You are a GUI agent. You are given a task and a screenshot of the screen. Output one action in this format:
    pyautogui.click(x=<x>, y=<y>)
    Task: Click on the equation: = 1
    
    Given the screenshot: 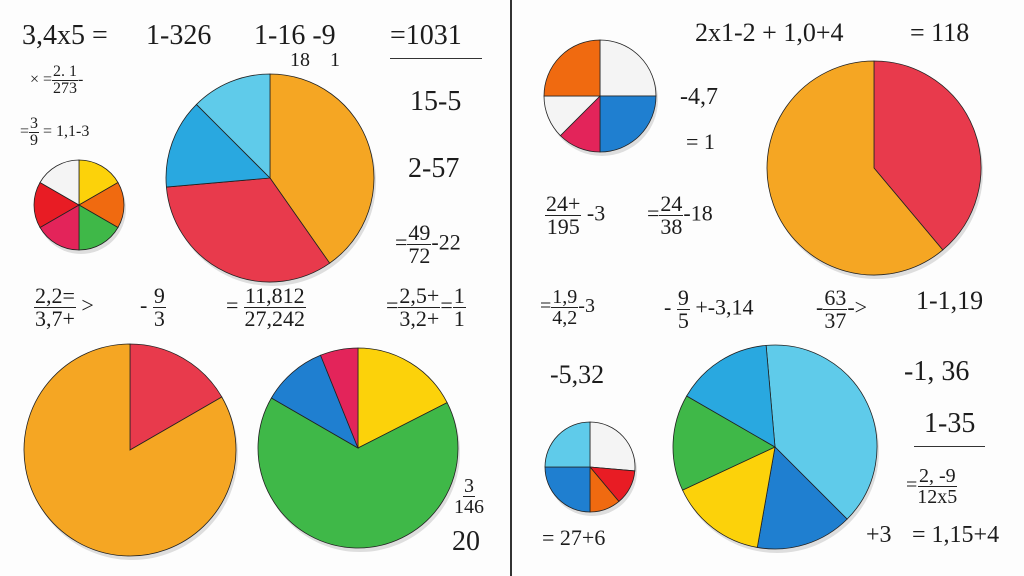 What is the action you would take?
    pyautogui.click(x=700, y=141)
    